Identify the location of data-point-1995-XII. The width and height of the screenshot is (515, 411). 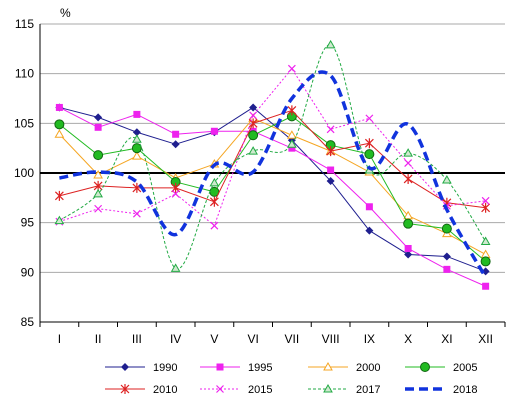
(486, 286).